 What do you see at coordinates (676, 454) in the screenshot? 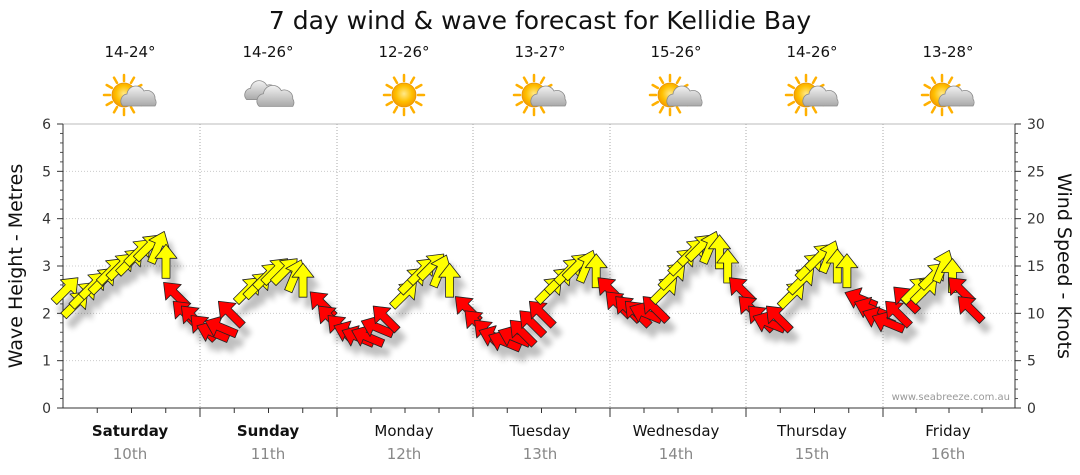
I see `day-date-label: 14th` at bounding box center [676, 454].